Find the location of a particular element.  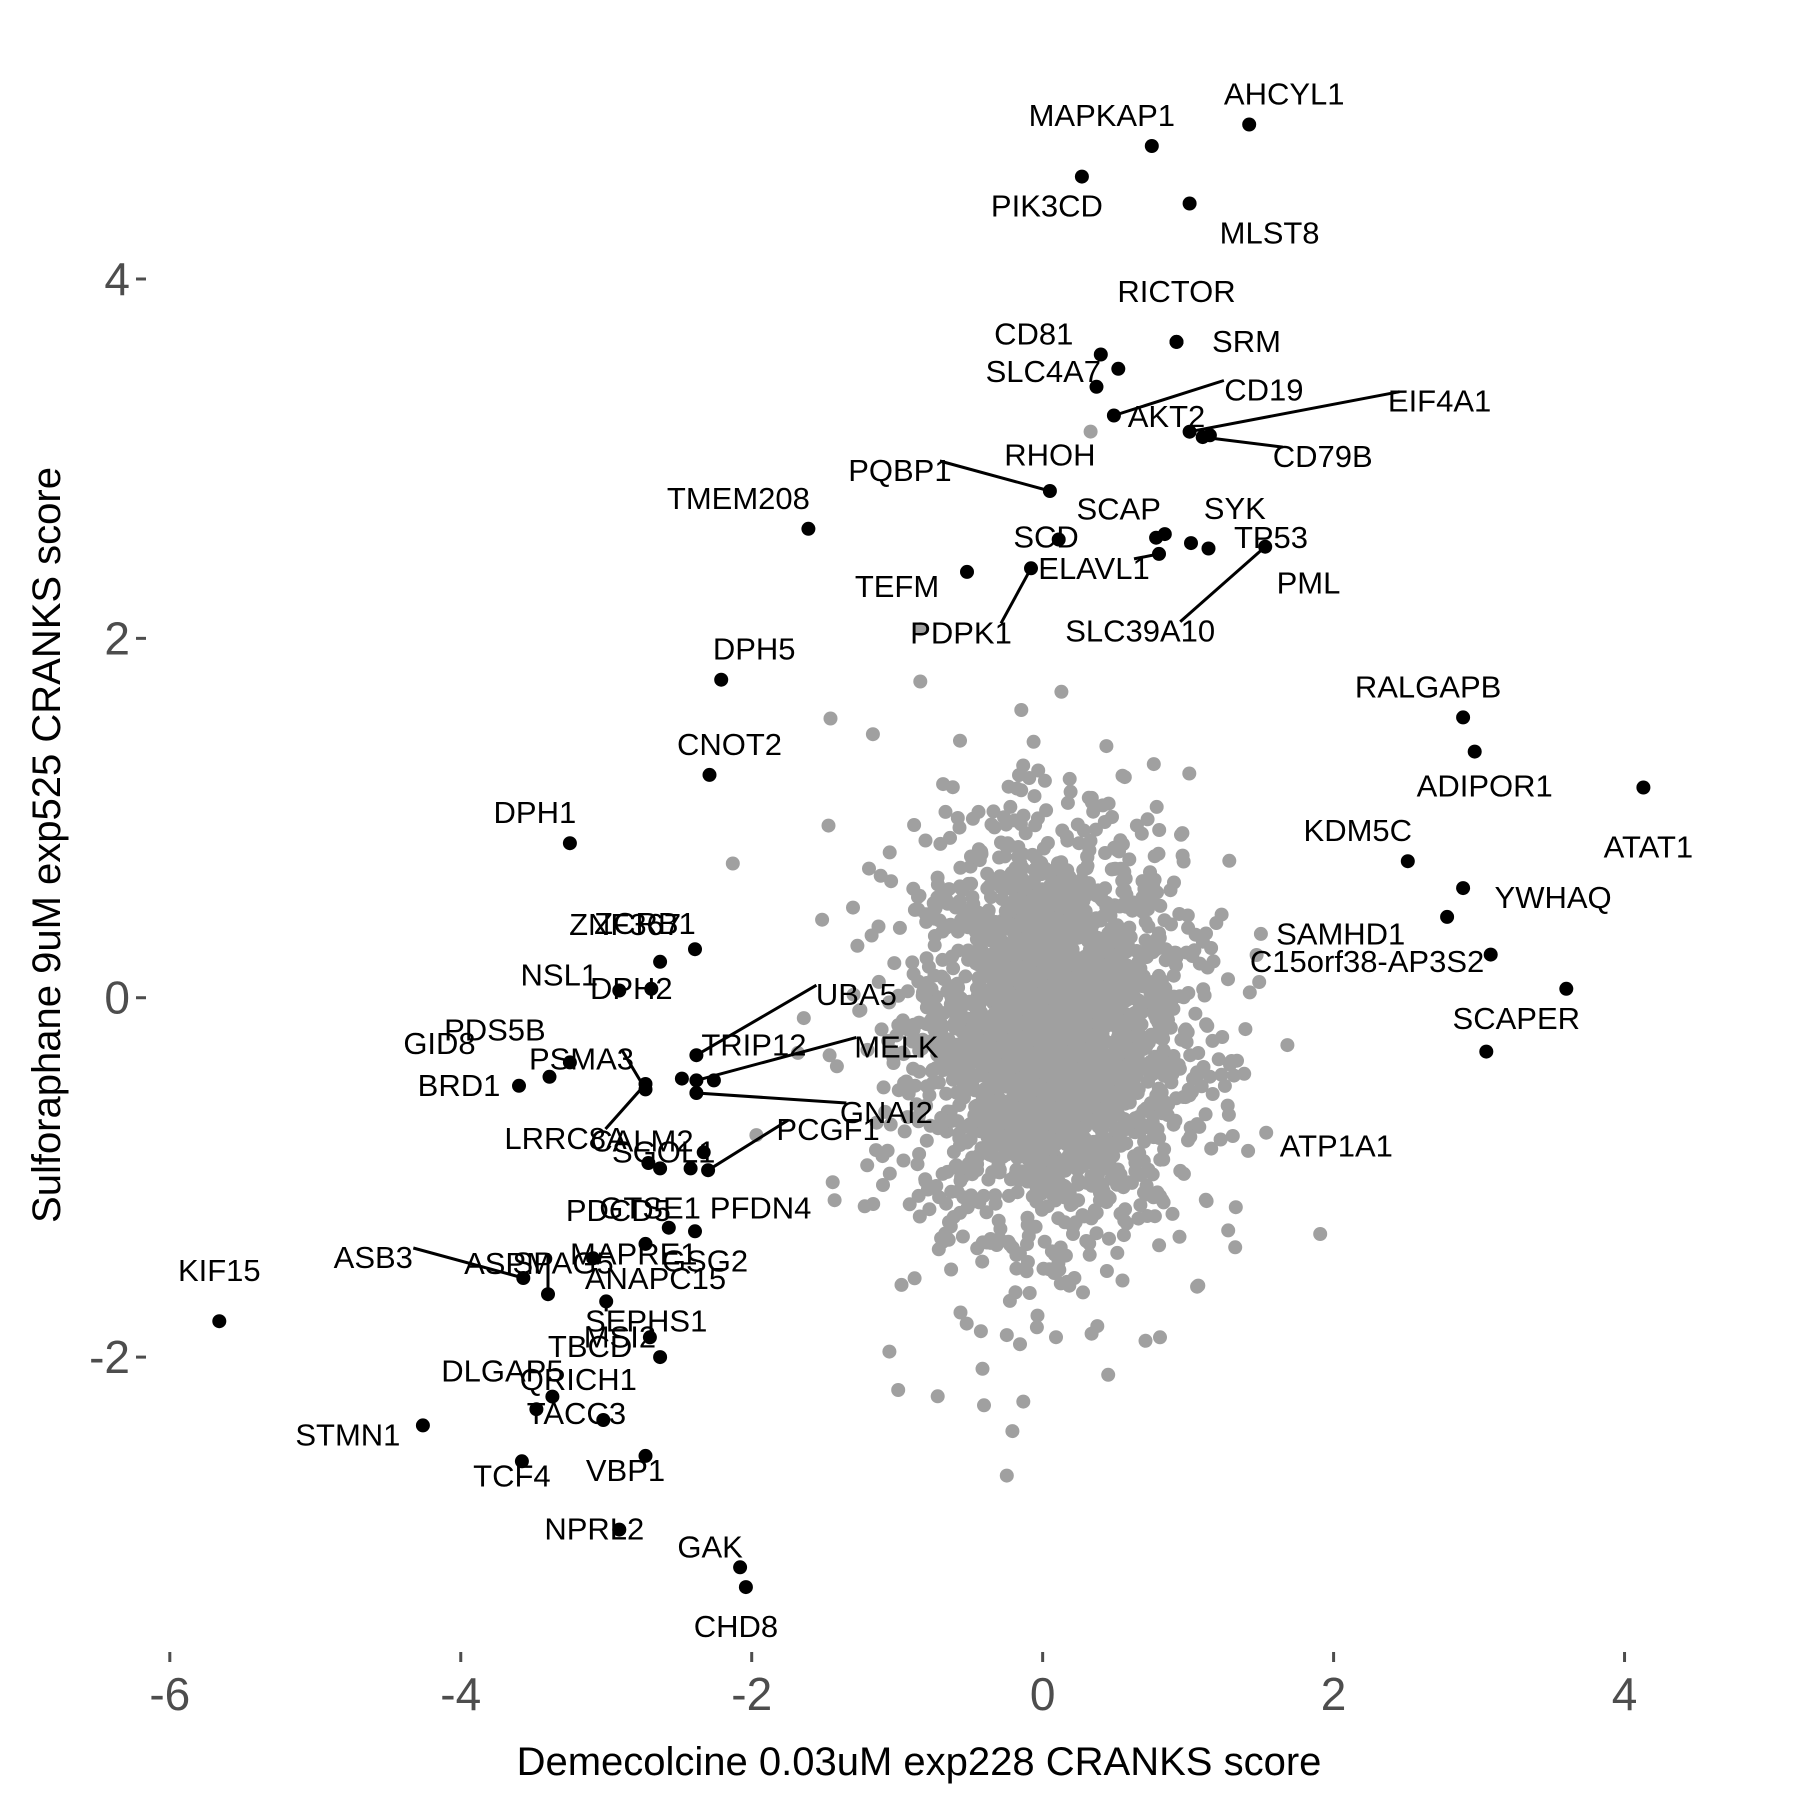

label-elavl1: ELAVL1 is located at coordinates (1093, 568).